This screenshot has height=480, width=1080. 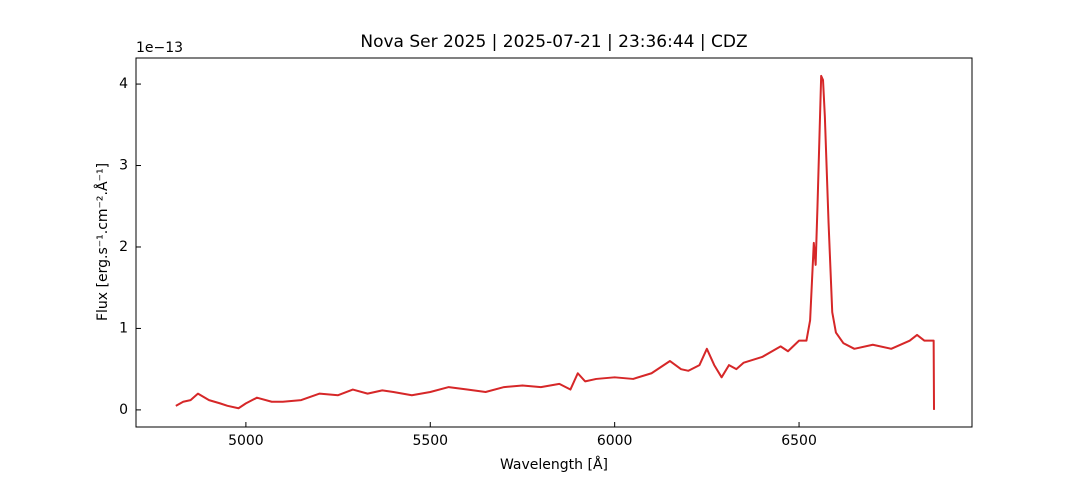 What do you see at coordinates (246, 441) in the screenshot?
I see `x-tick-label: 5000` at bounding box center [246, 441].